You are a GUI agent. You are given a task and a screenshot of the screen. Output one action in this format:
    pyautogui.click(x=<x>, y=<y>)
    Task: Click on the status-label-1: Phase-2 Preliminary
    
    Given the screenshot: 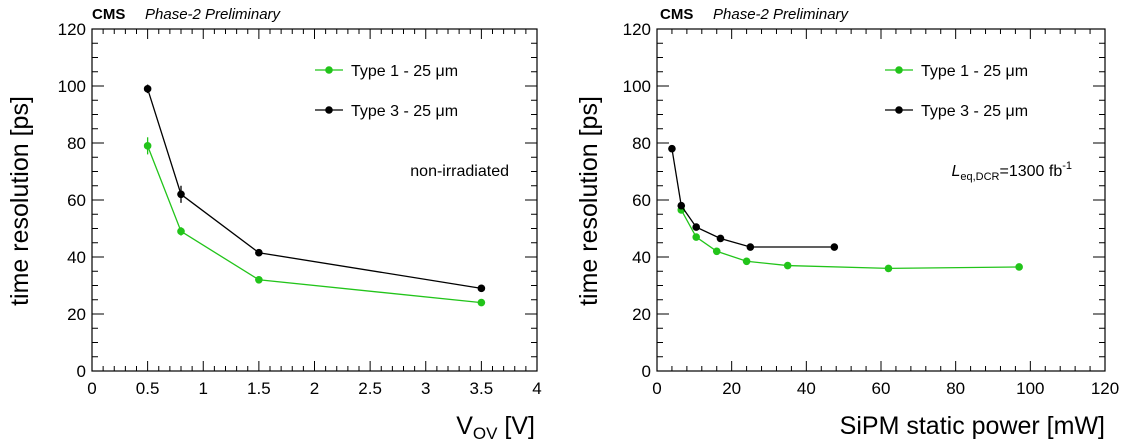 What is the action you would take?
    pyautogui.click(x=213, y=14)
    